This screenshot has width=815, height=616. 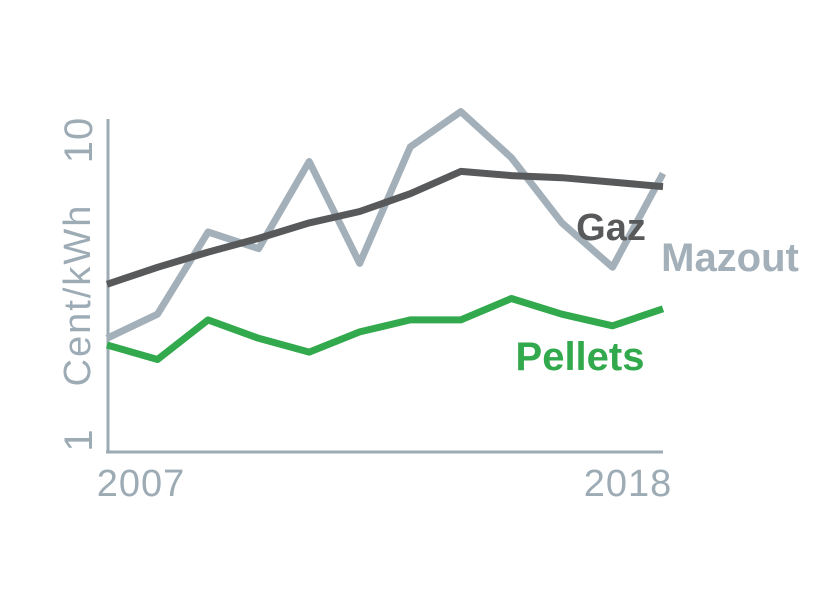 What do you see at coordinates (611, 228) in the screenshot?
I see `gaz-series-label: Gaz` at bounding box center [611, 228].